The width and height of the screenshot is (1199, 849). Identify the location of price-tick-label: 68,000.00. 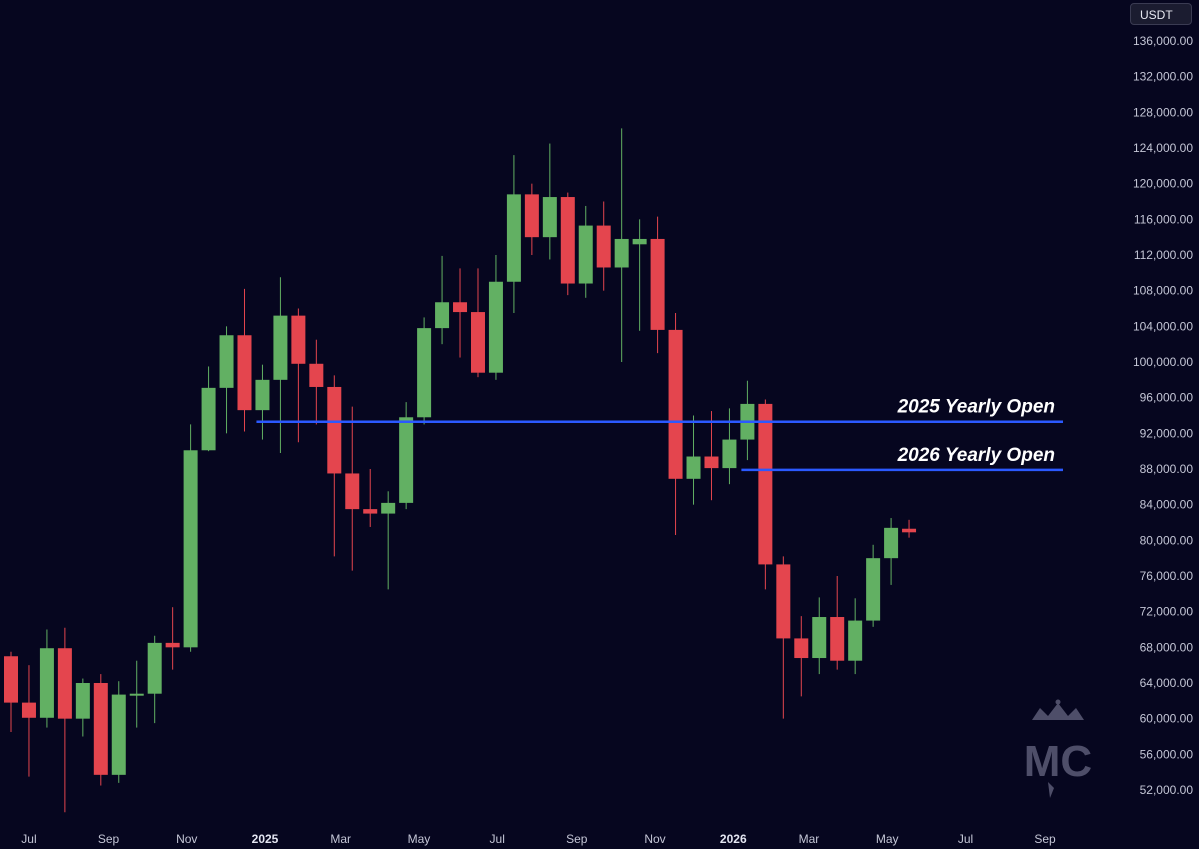
(1167, 647).